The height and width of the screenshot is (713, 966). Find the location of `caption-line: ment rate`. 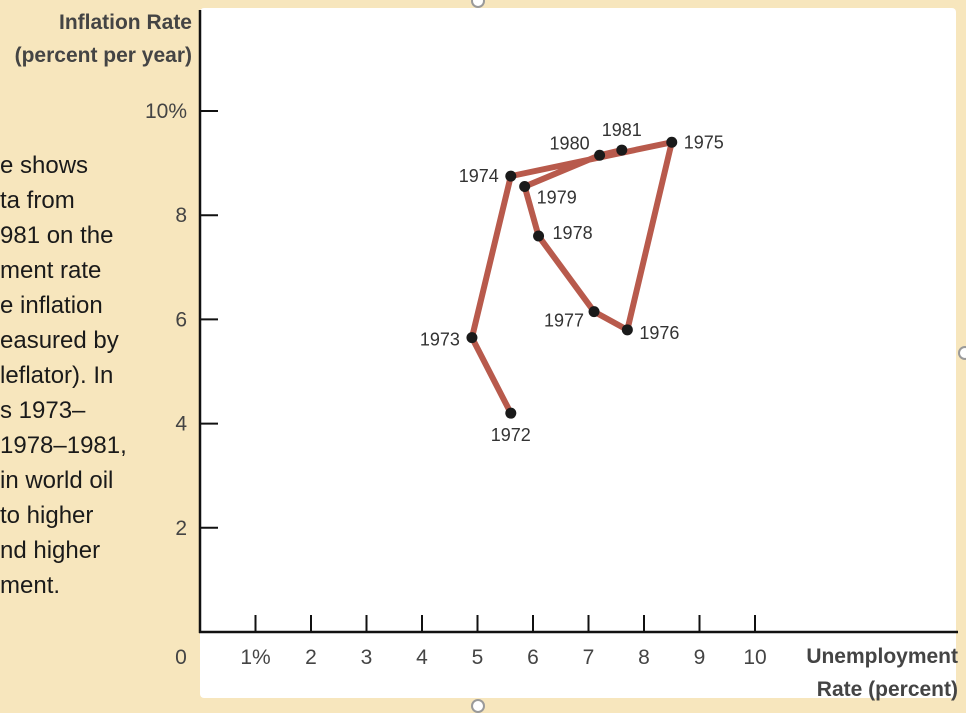

caption-line: ment rate is located at coordinates (51, 270).